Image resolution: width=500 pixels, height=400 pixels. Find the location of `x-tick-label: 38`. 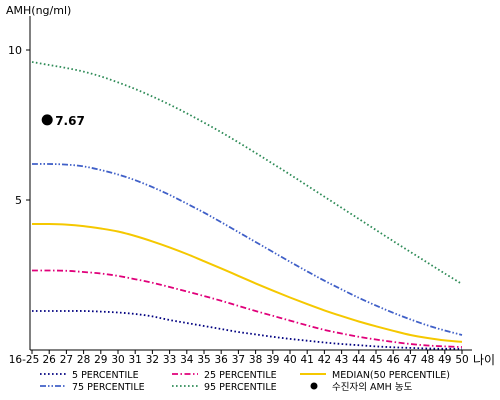

x-tick-label: 38 is located at coordinates (255, 360).